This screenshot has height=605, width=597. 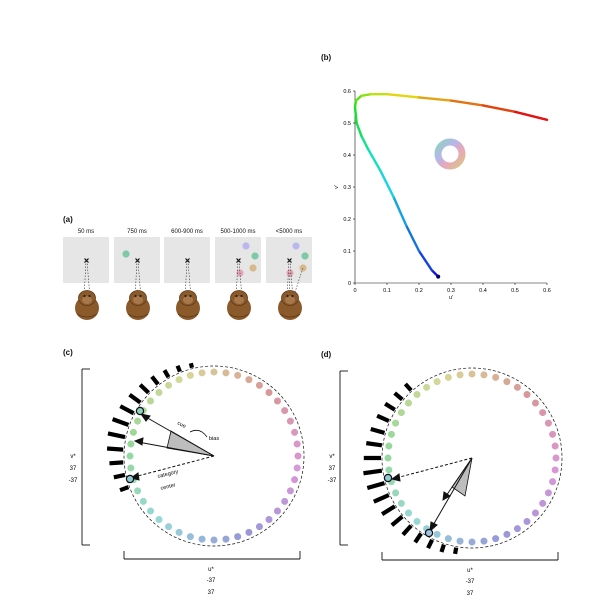 I want to click on y-tick-label: 0.6, so click(x=347, y=92).